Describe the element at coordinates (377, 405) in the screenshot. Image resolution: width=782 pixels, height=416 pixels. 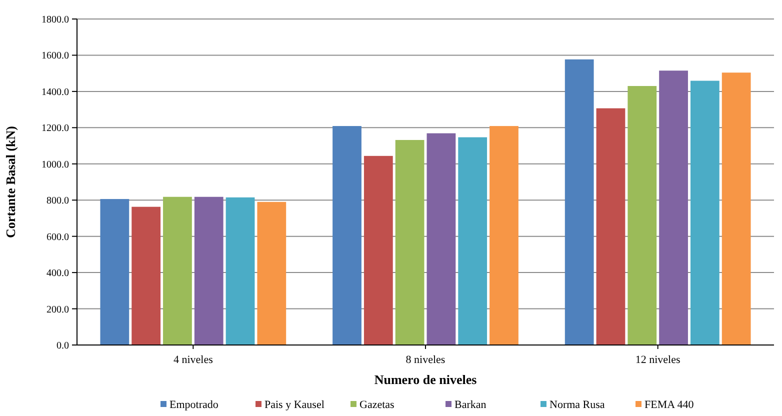
I see `legend-label: Gazetas` at that location.